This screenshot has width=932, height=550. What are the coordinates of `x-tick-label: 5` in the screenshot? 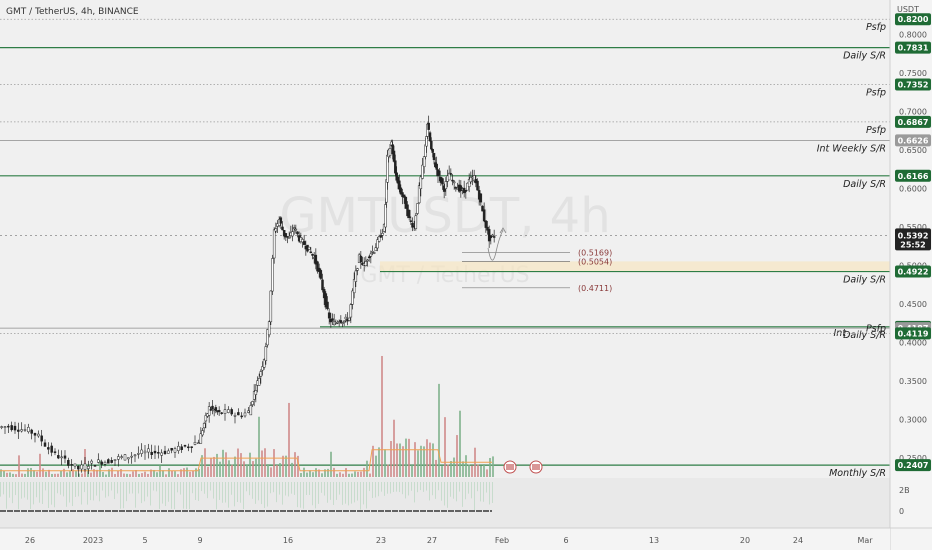 It's located at (144, 540).